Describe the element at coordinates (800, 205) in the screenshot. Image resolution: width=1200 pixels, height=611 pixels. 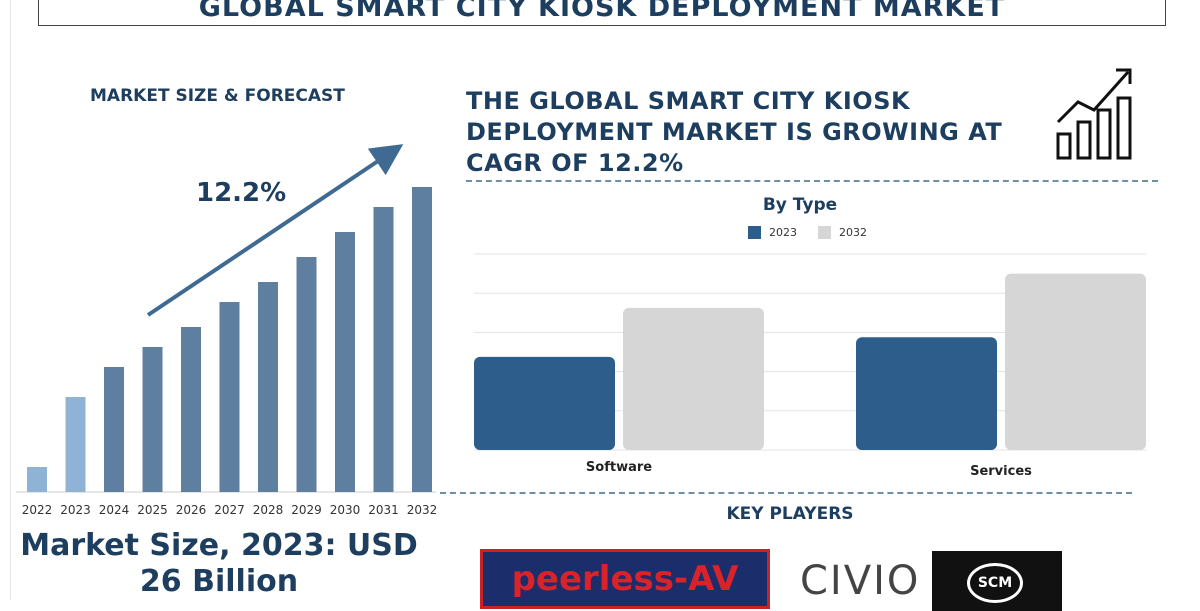
I see `by-type-chart-title: By Type` at that location.